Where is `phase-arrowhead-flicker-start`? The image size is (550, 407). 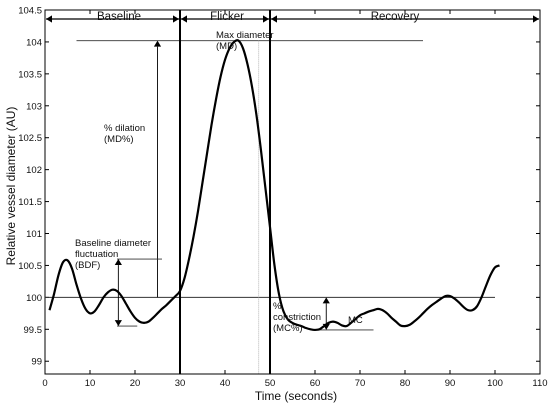 phase-arrowhead-flicker-start is located at coordinates (184, 19).